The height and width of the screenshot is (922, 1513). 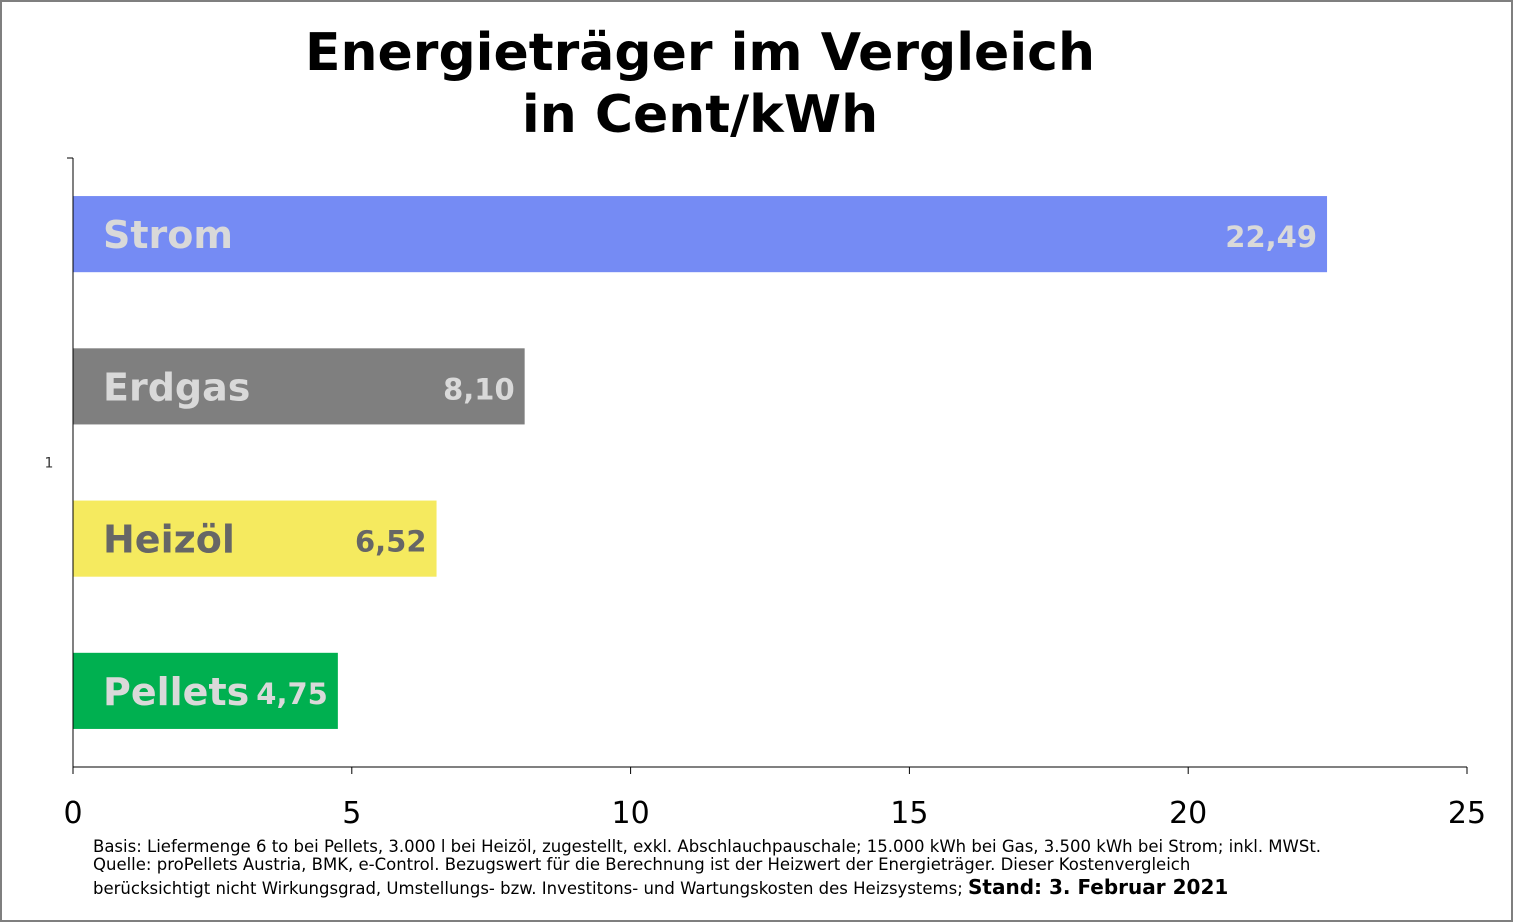 I want to click on x-tick-label-0: 0, so click(x=72, y=813).